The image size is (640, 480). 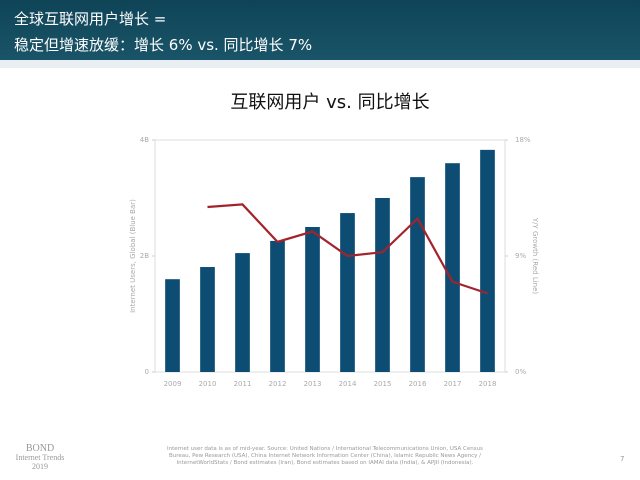 I want to click on x-tick-label: 2009, so click(x=173, y=384).